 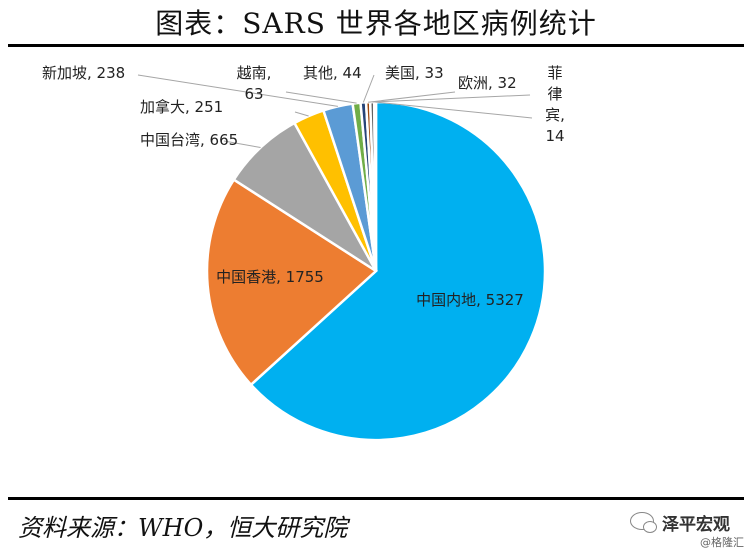 I want to click on watermark: 泽平宏观 @格隆汇, so click(x=687, y=528).